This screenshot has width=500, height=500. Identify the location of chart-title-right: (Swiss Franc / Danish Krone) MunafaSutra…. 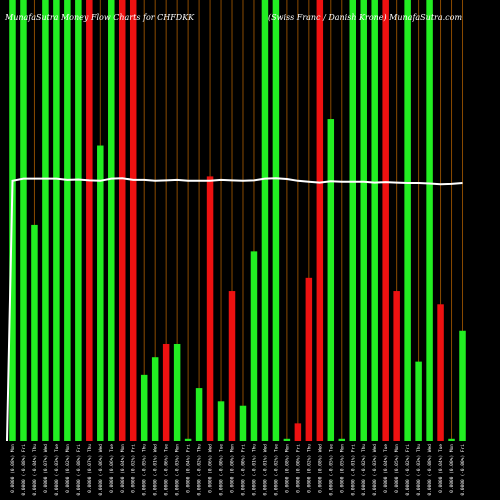
(365, 17).